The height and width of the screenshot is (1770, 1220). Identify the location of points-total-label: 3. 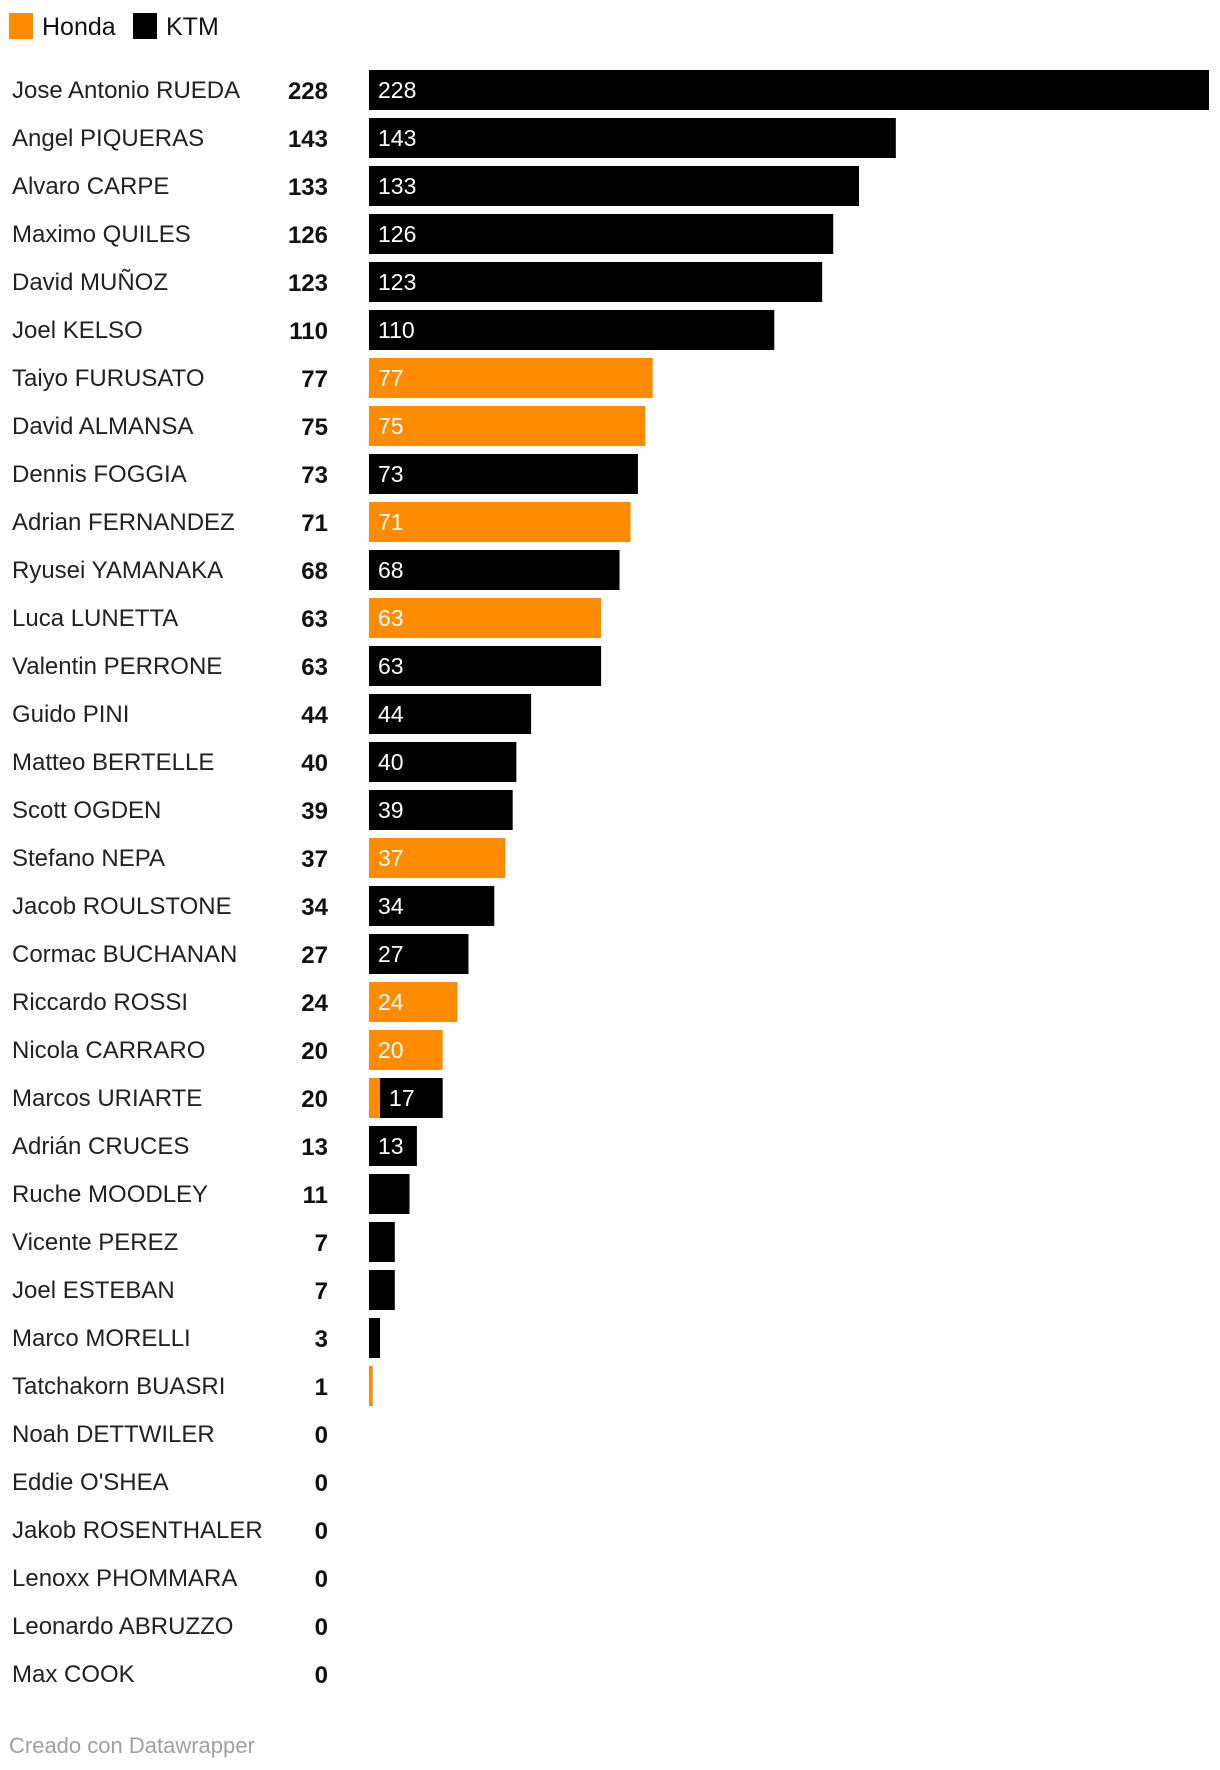
(321, 1339).